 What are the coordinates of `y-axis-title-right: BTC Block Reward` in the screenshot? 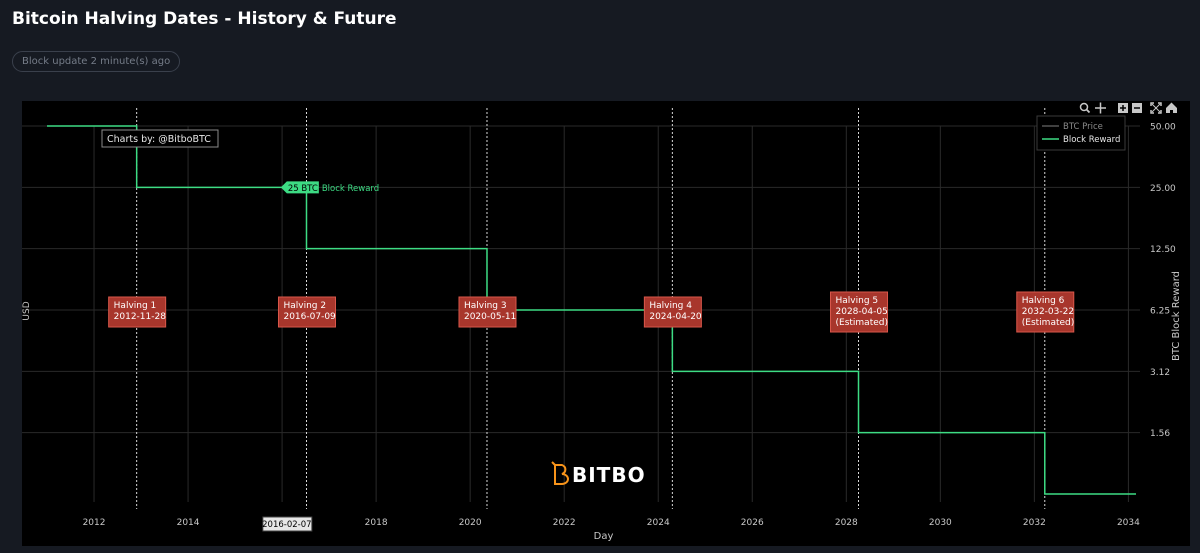 It's located at (1176, 316).